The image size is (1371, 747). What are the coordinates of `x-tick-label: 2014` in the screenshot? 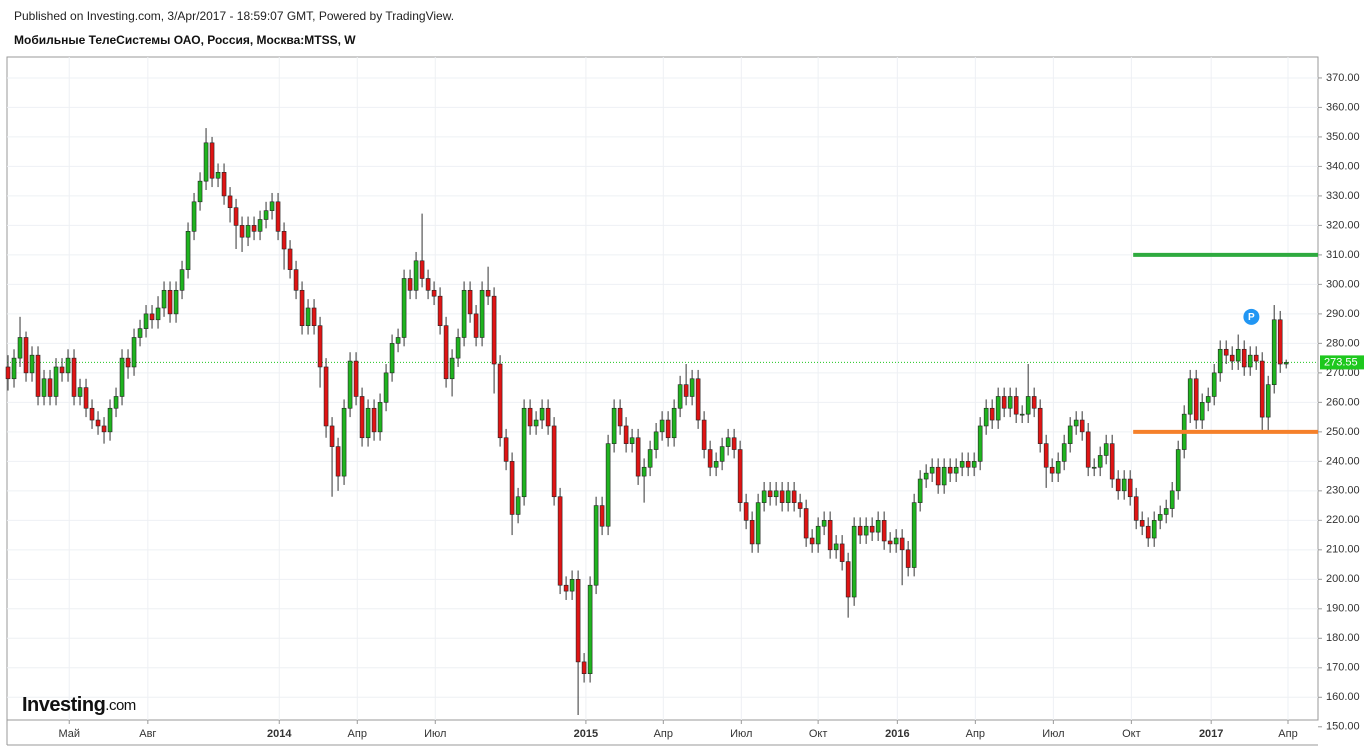 It's located at (279, 734).